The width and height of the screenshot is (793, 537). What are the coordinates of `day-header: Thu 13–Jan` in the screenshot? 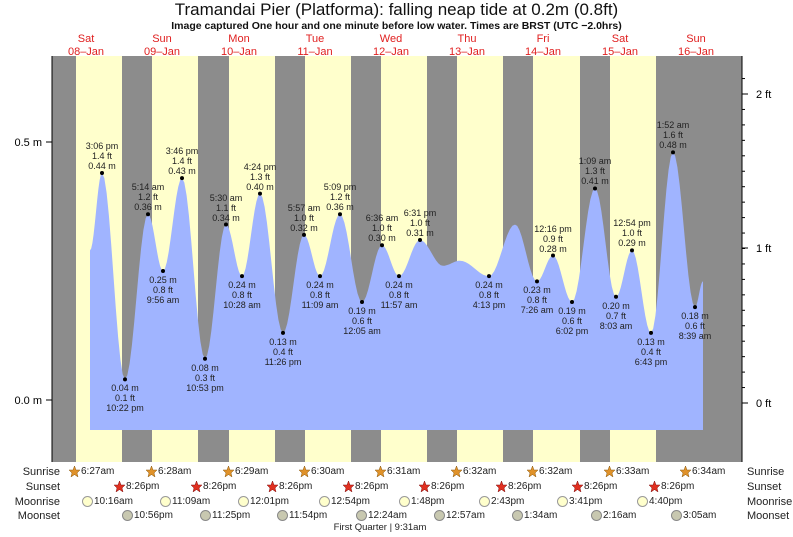 It's located at (467, 46).